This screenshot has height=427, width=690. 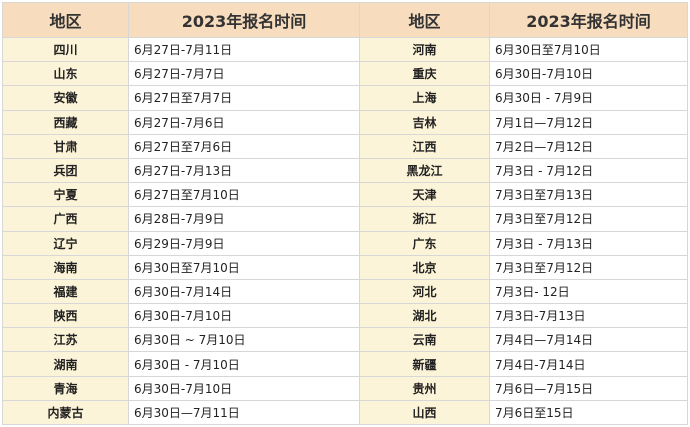 I want to click on date-left-cell: 6月27日-7月6日, so click(x=244, y=122).